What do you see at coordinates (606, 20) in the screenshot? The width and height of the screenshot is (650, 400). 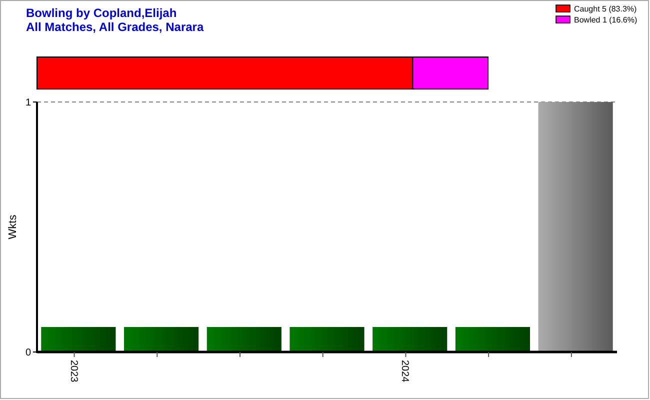 I see `legend-label: Bowled 1 (16.6%)` at bounding box center [606, 20].